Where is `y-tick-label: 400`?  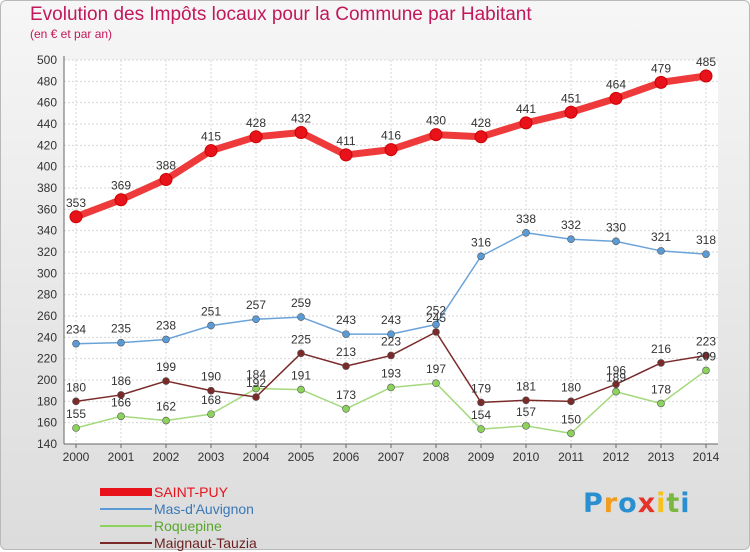 y-tick-label: 400 is located at coordinates (47, 167).